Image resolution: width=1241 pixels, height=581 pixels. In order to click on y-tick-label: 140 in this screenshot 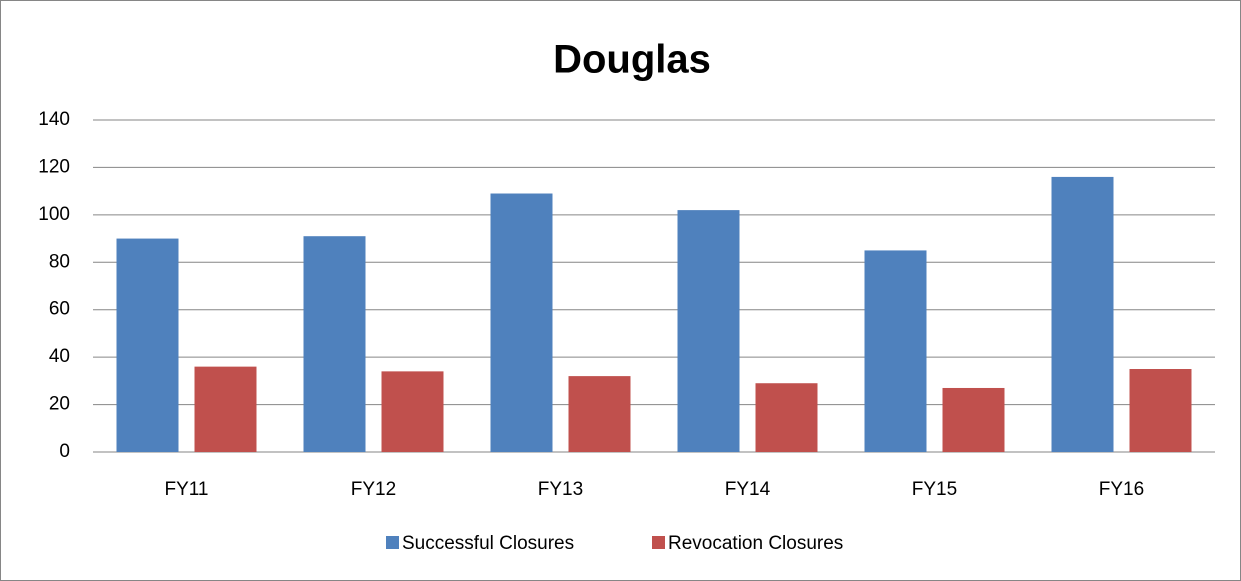, I will do `click(54, 119)`.